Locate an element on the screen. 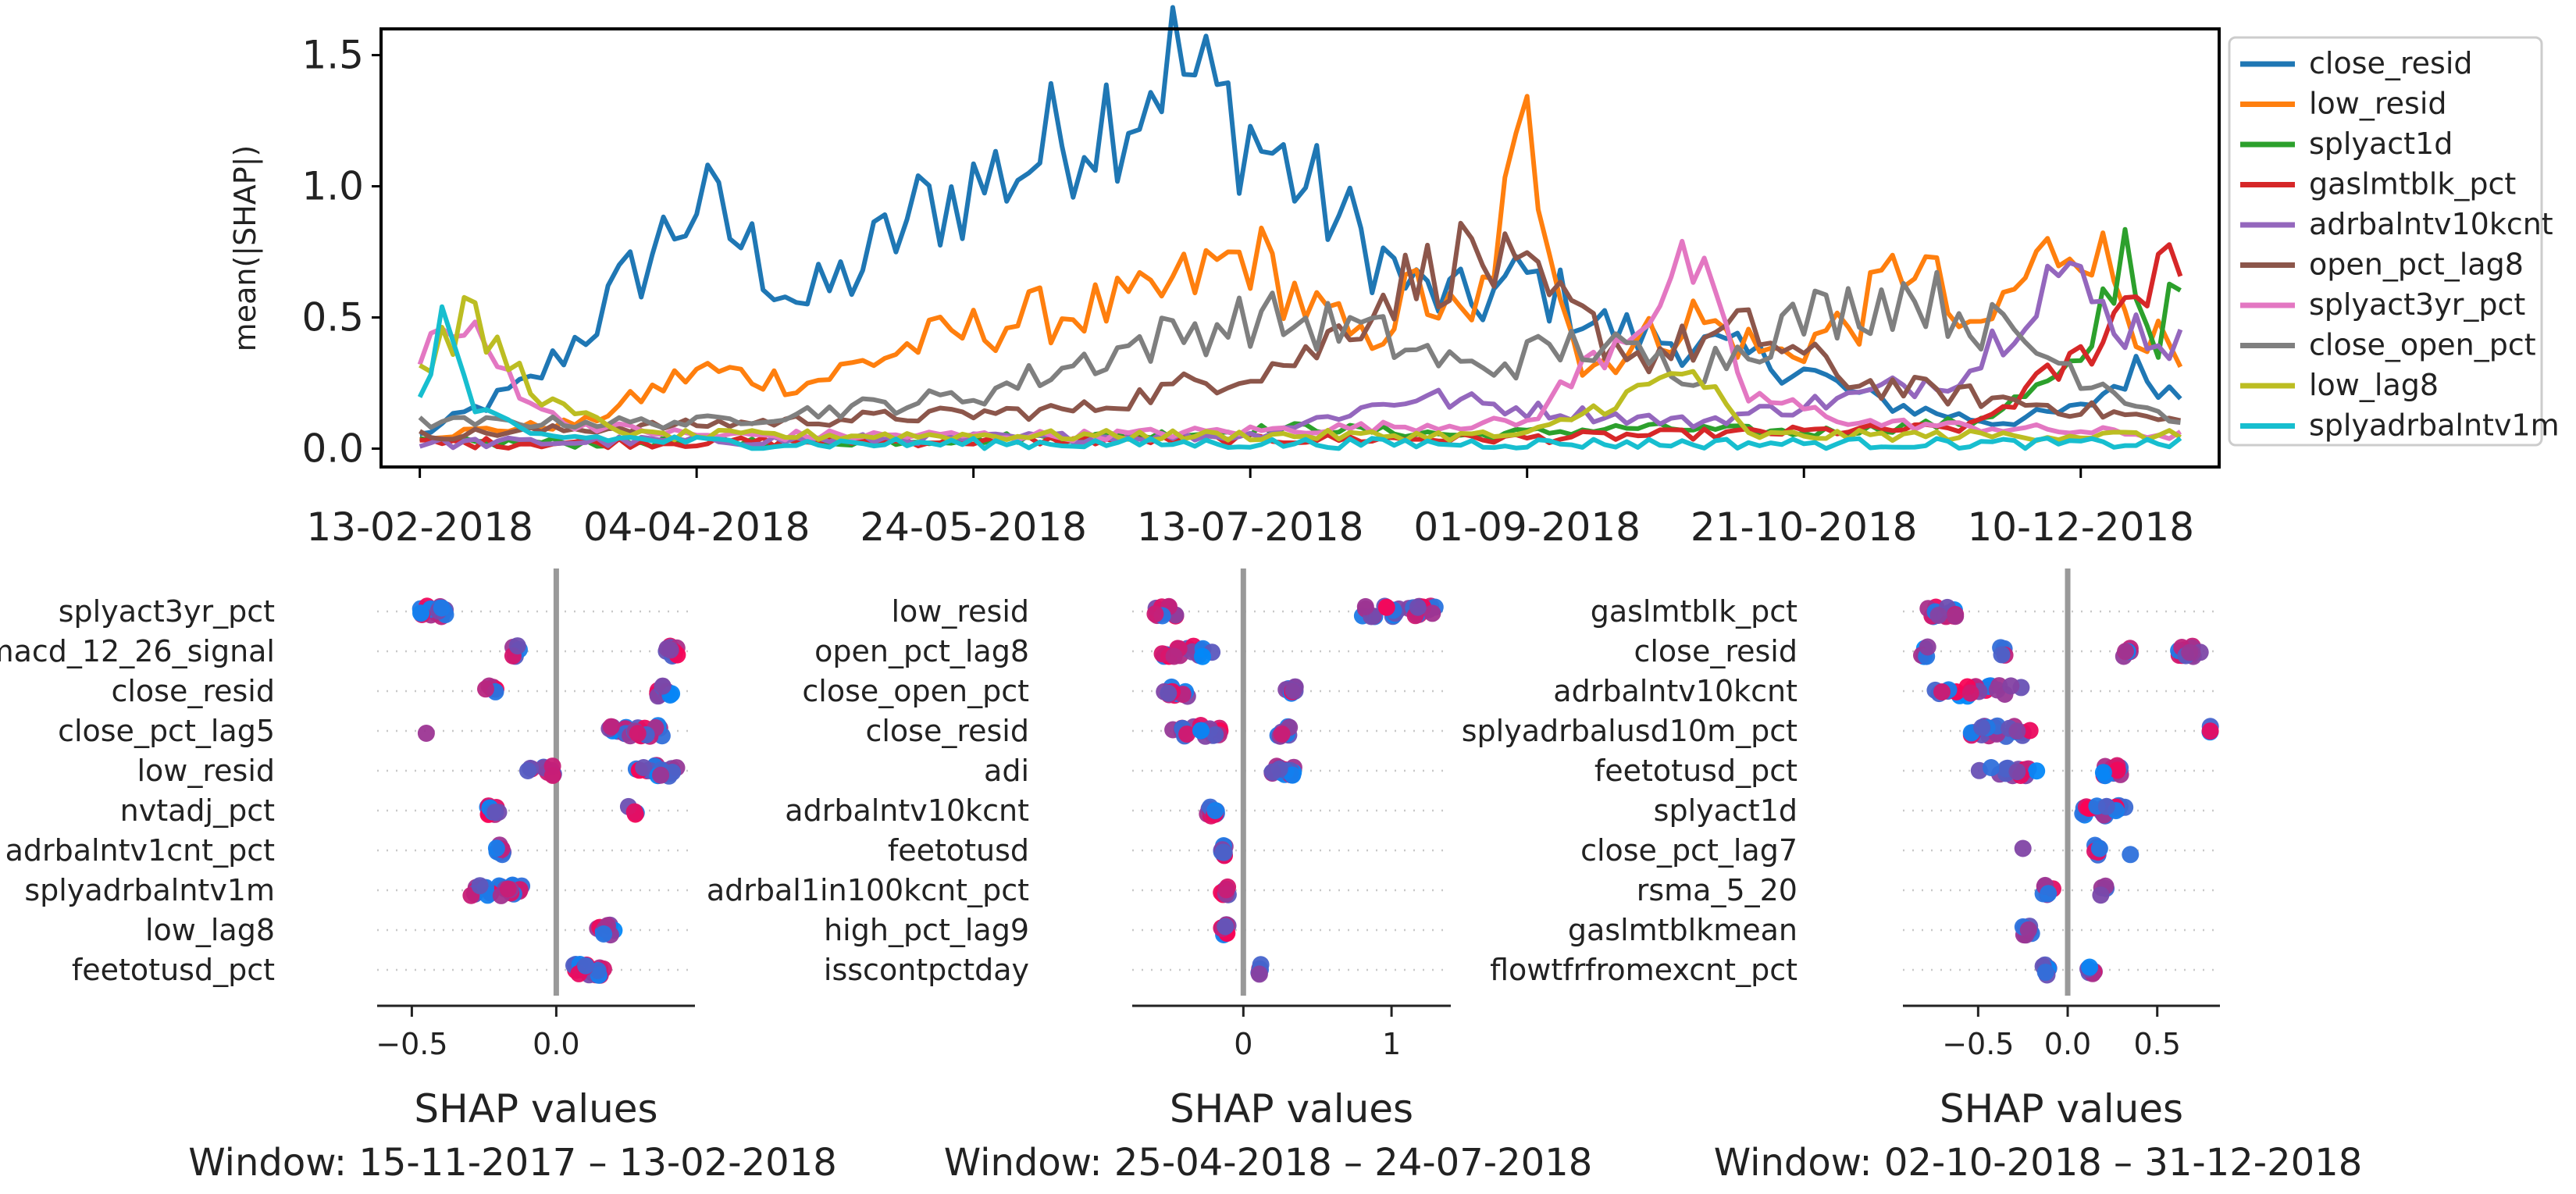 The image size is (2576, 1194). y-tick-label: 1.0 is located at coordinates (332, 186).